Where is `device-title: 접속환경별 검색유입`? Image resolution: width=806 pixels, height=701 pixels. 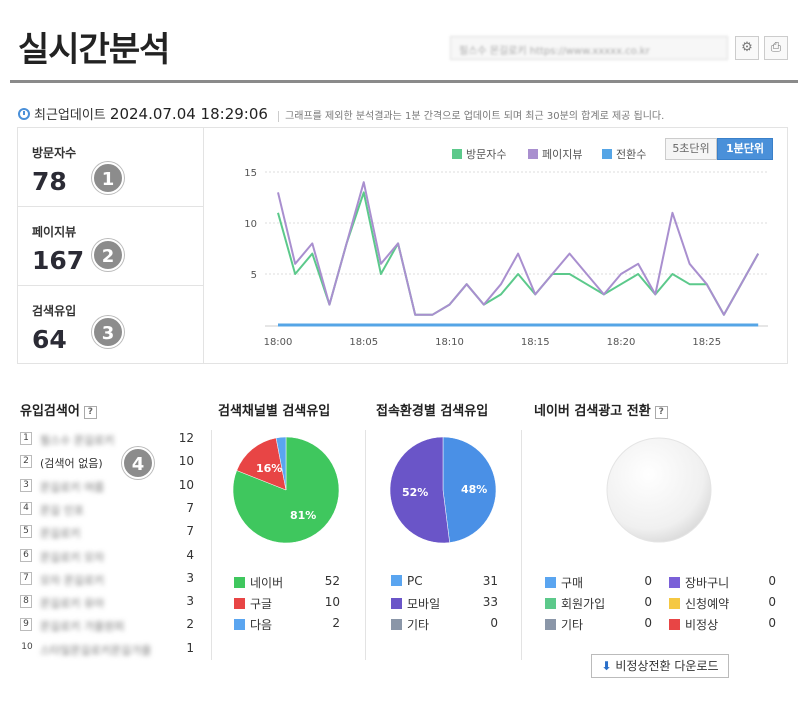
device-title: 접속환경별 검색유입 is located at coordinates (432, 411).